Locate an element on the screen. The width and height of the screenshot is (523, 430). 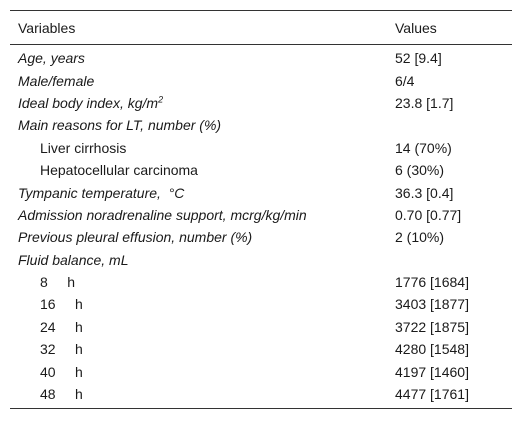
table-row: 8 h 1776 [1684] is located at coordinates (261, 282).